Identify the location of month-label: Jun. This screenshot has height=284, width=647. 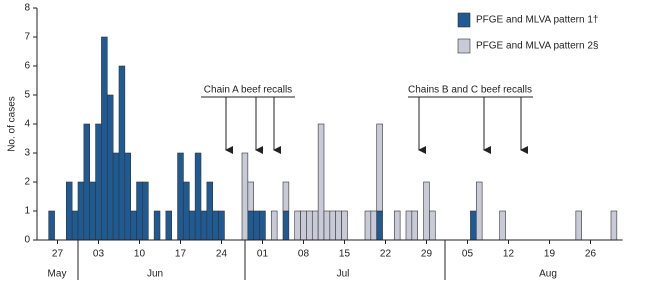
(155, 274).